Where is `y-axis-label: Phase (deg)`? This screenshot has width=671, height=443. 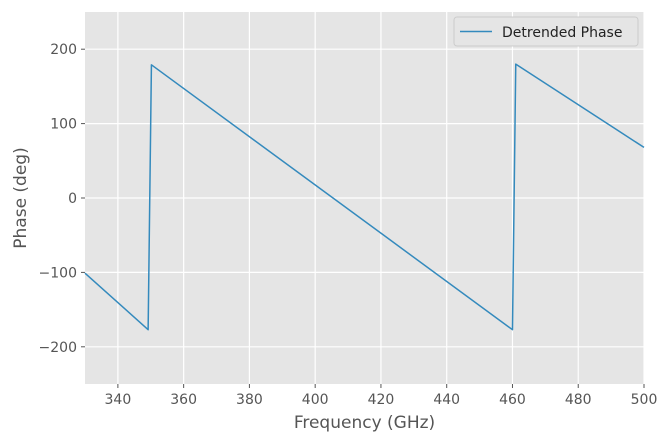
y-axis-label: Phase (deg) is located at coordinates (21, 197).